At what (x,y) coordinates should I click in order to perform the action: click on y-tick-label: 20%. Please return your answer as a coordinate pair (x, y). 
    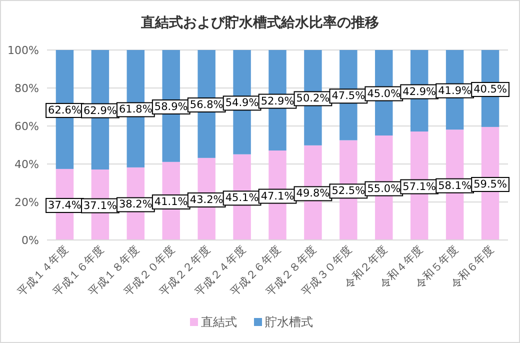
    Looking at the image, I should click on (26, 202).